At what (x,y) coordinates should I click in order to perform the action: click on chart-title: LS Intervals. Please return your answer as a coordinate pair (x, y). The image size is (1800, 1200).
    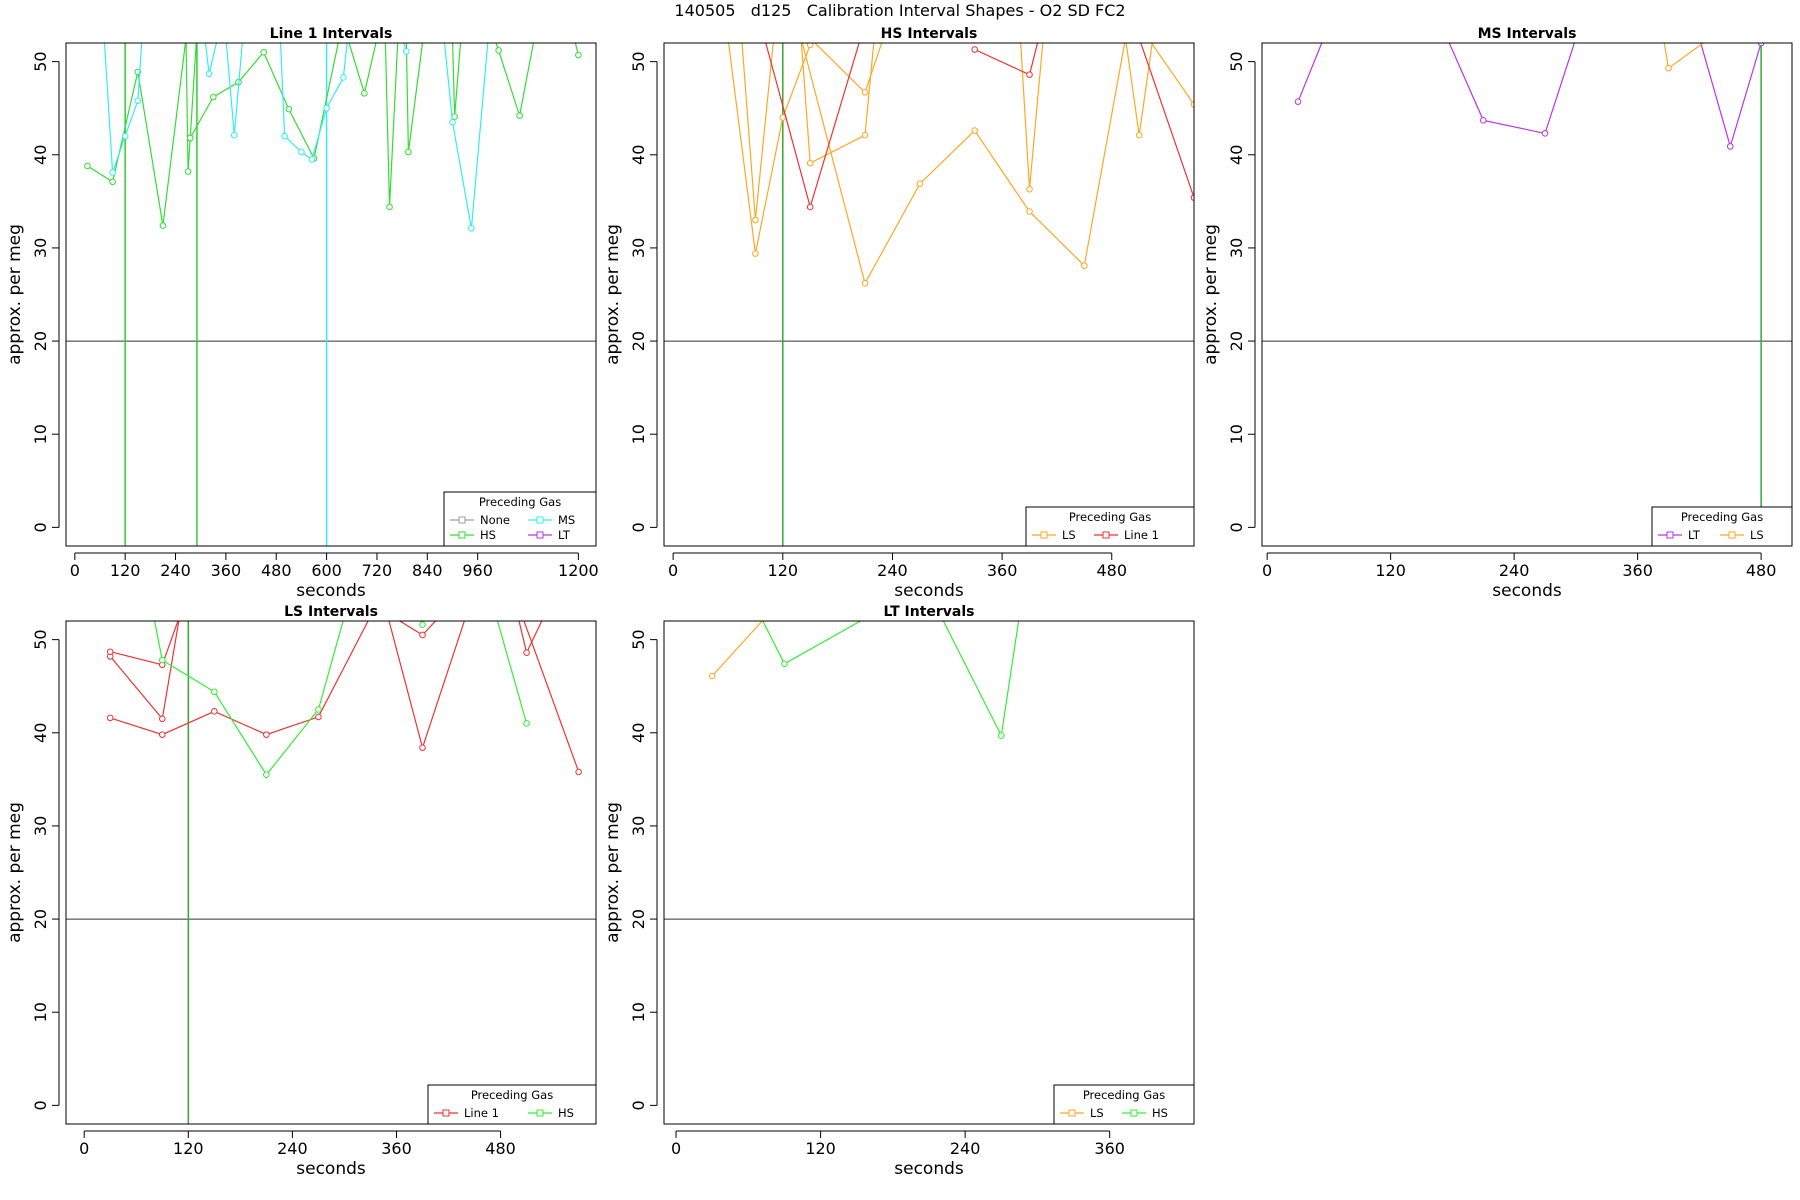
    Looking at the image, I should click on (331, 612).